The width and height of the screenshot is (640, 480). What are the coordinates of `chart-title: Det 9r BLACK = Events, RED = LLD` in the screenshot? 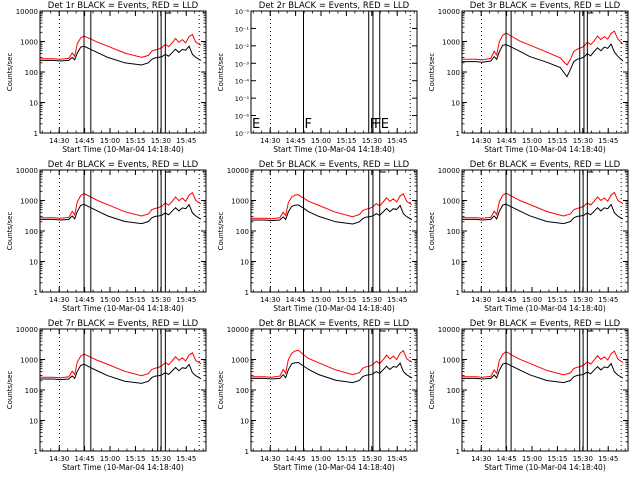 It's located at (545, 324).